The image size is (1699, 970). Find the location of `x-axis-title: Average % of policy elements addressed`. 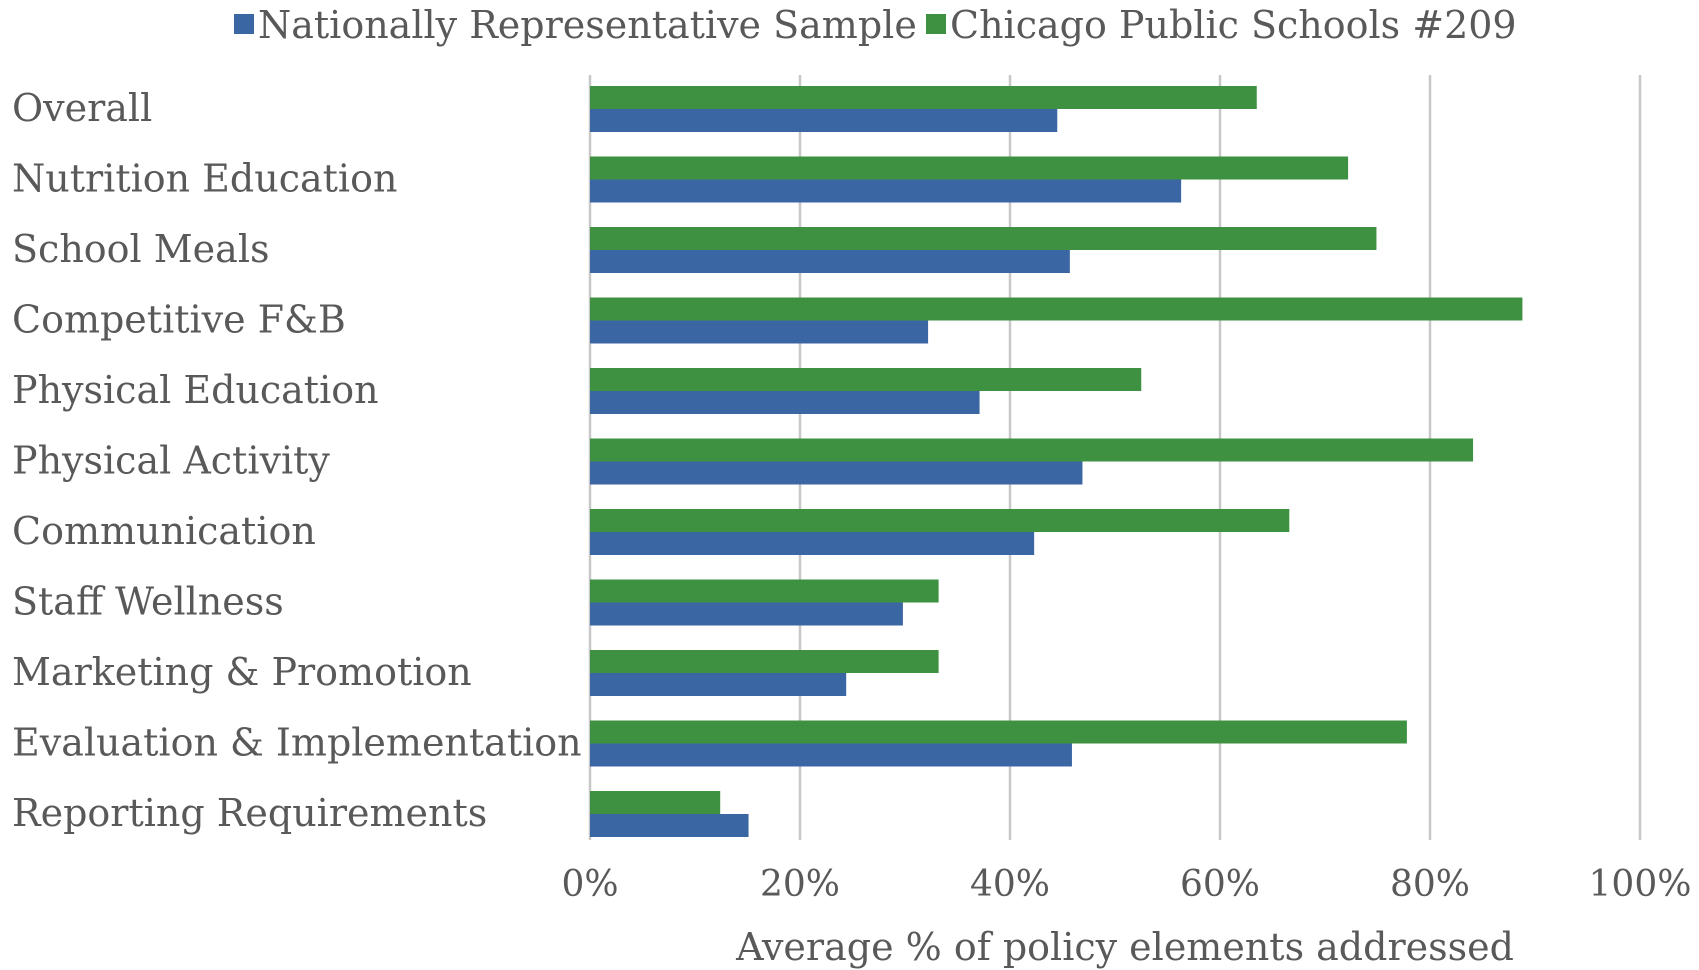

x-axis-title: Average % of policy elements addressed is located at coordinates (1124, 947).